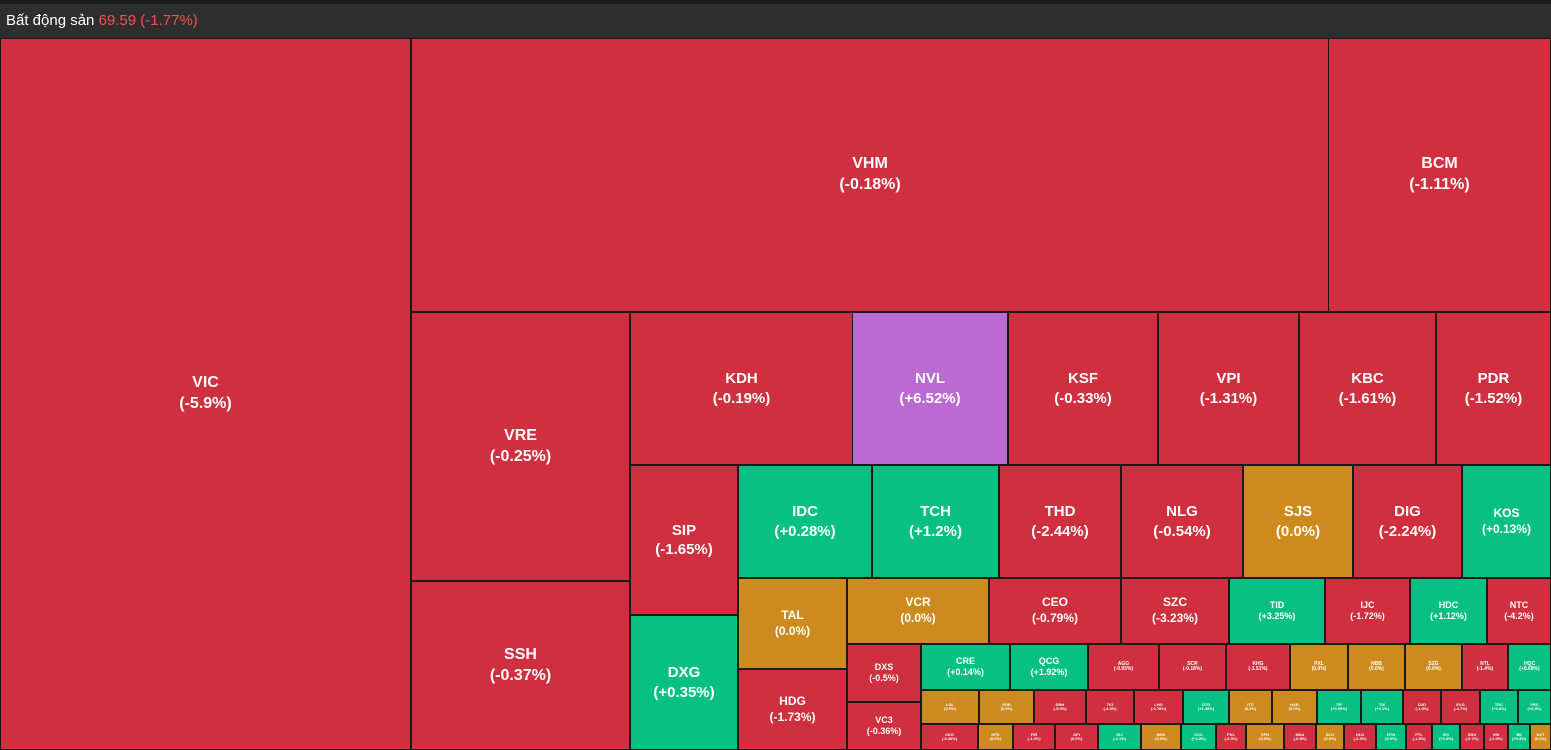 The width and height of the screenshot is (1551, 750). Describe the element at coordinates (1519, 737) in the screenshot. I see `stock-tile-bii: BII (+0.3%)` at that location.